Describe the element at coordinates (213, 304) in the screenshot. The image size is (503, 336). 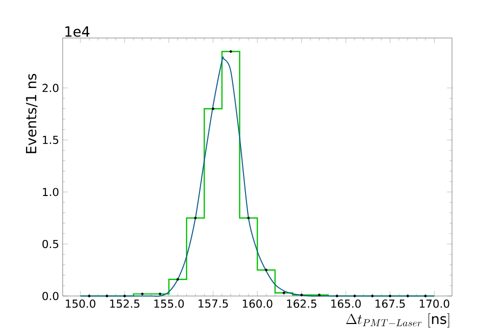
I see `x-tick-label: 157.5` at that location.